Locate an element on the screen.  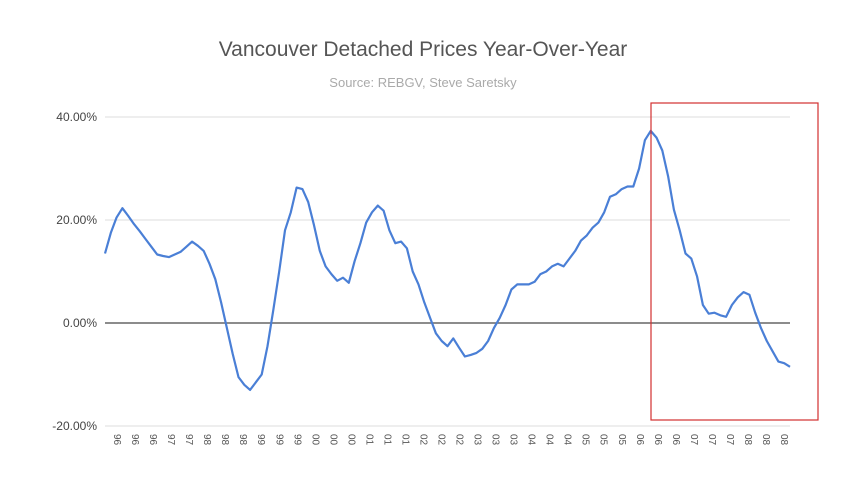
chart-title: Vancouver Detached Prices Year-Over-Year is located at coordinates (423, 49).